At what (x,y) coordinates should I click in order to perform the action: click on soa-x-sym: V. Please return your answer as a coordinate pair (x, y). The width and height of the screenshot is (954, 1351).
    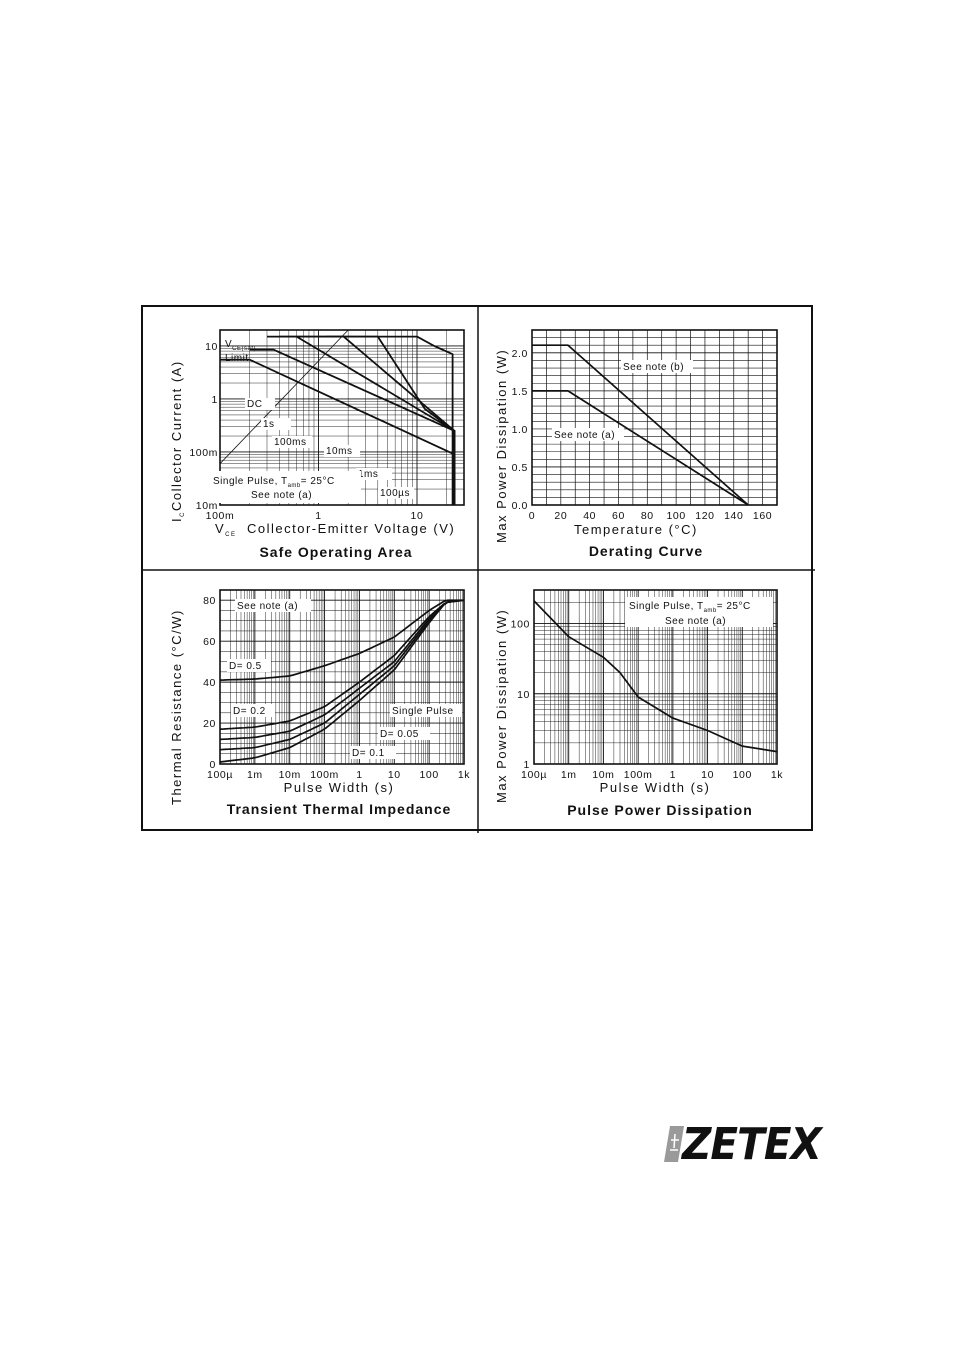
    Looking at the image, I should click on (220, 528).